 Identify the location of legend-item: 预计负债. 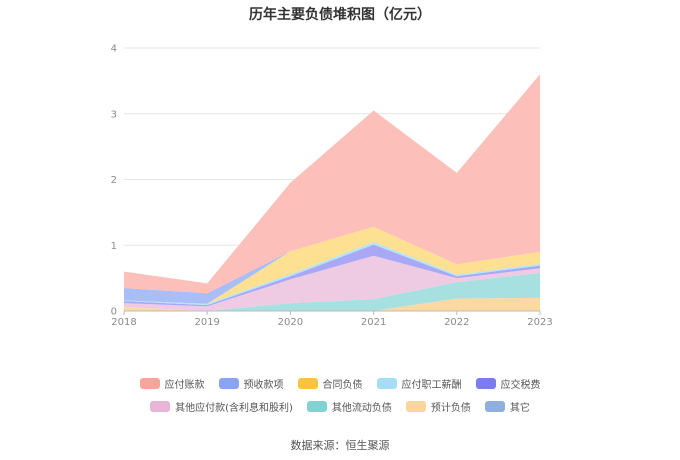
(438, 406).